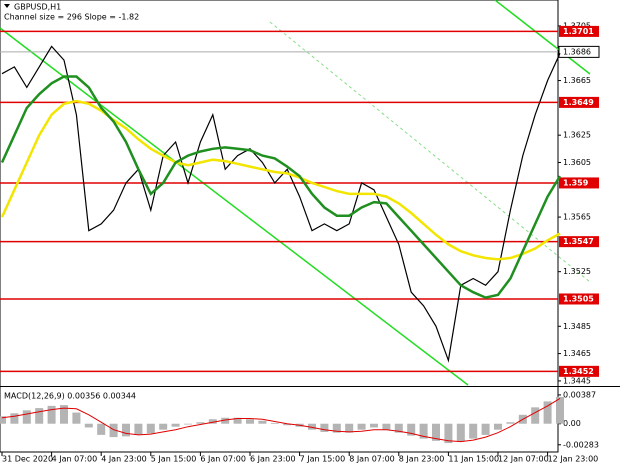 The width and height of the screenshot is (620, 465). I want to click on y-tick-label: 1.3445, so click(577, 380).